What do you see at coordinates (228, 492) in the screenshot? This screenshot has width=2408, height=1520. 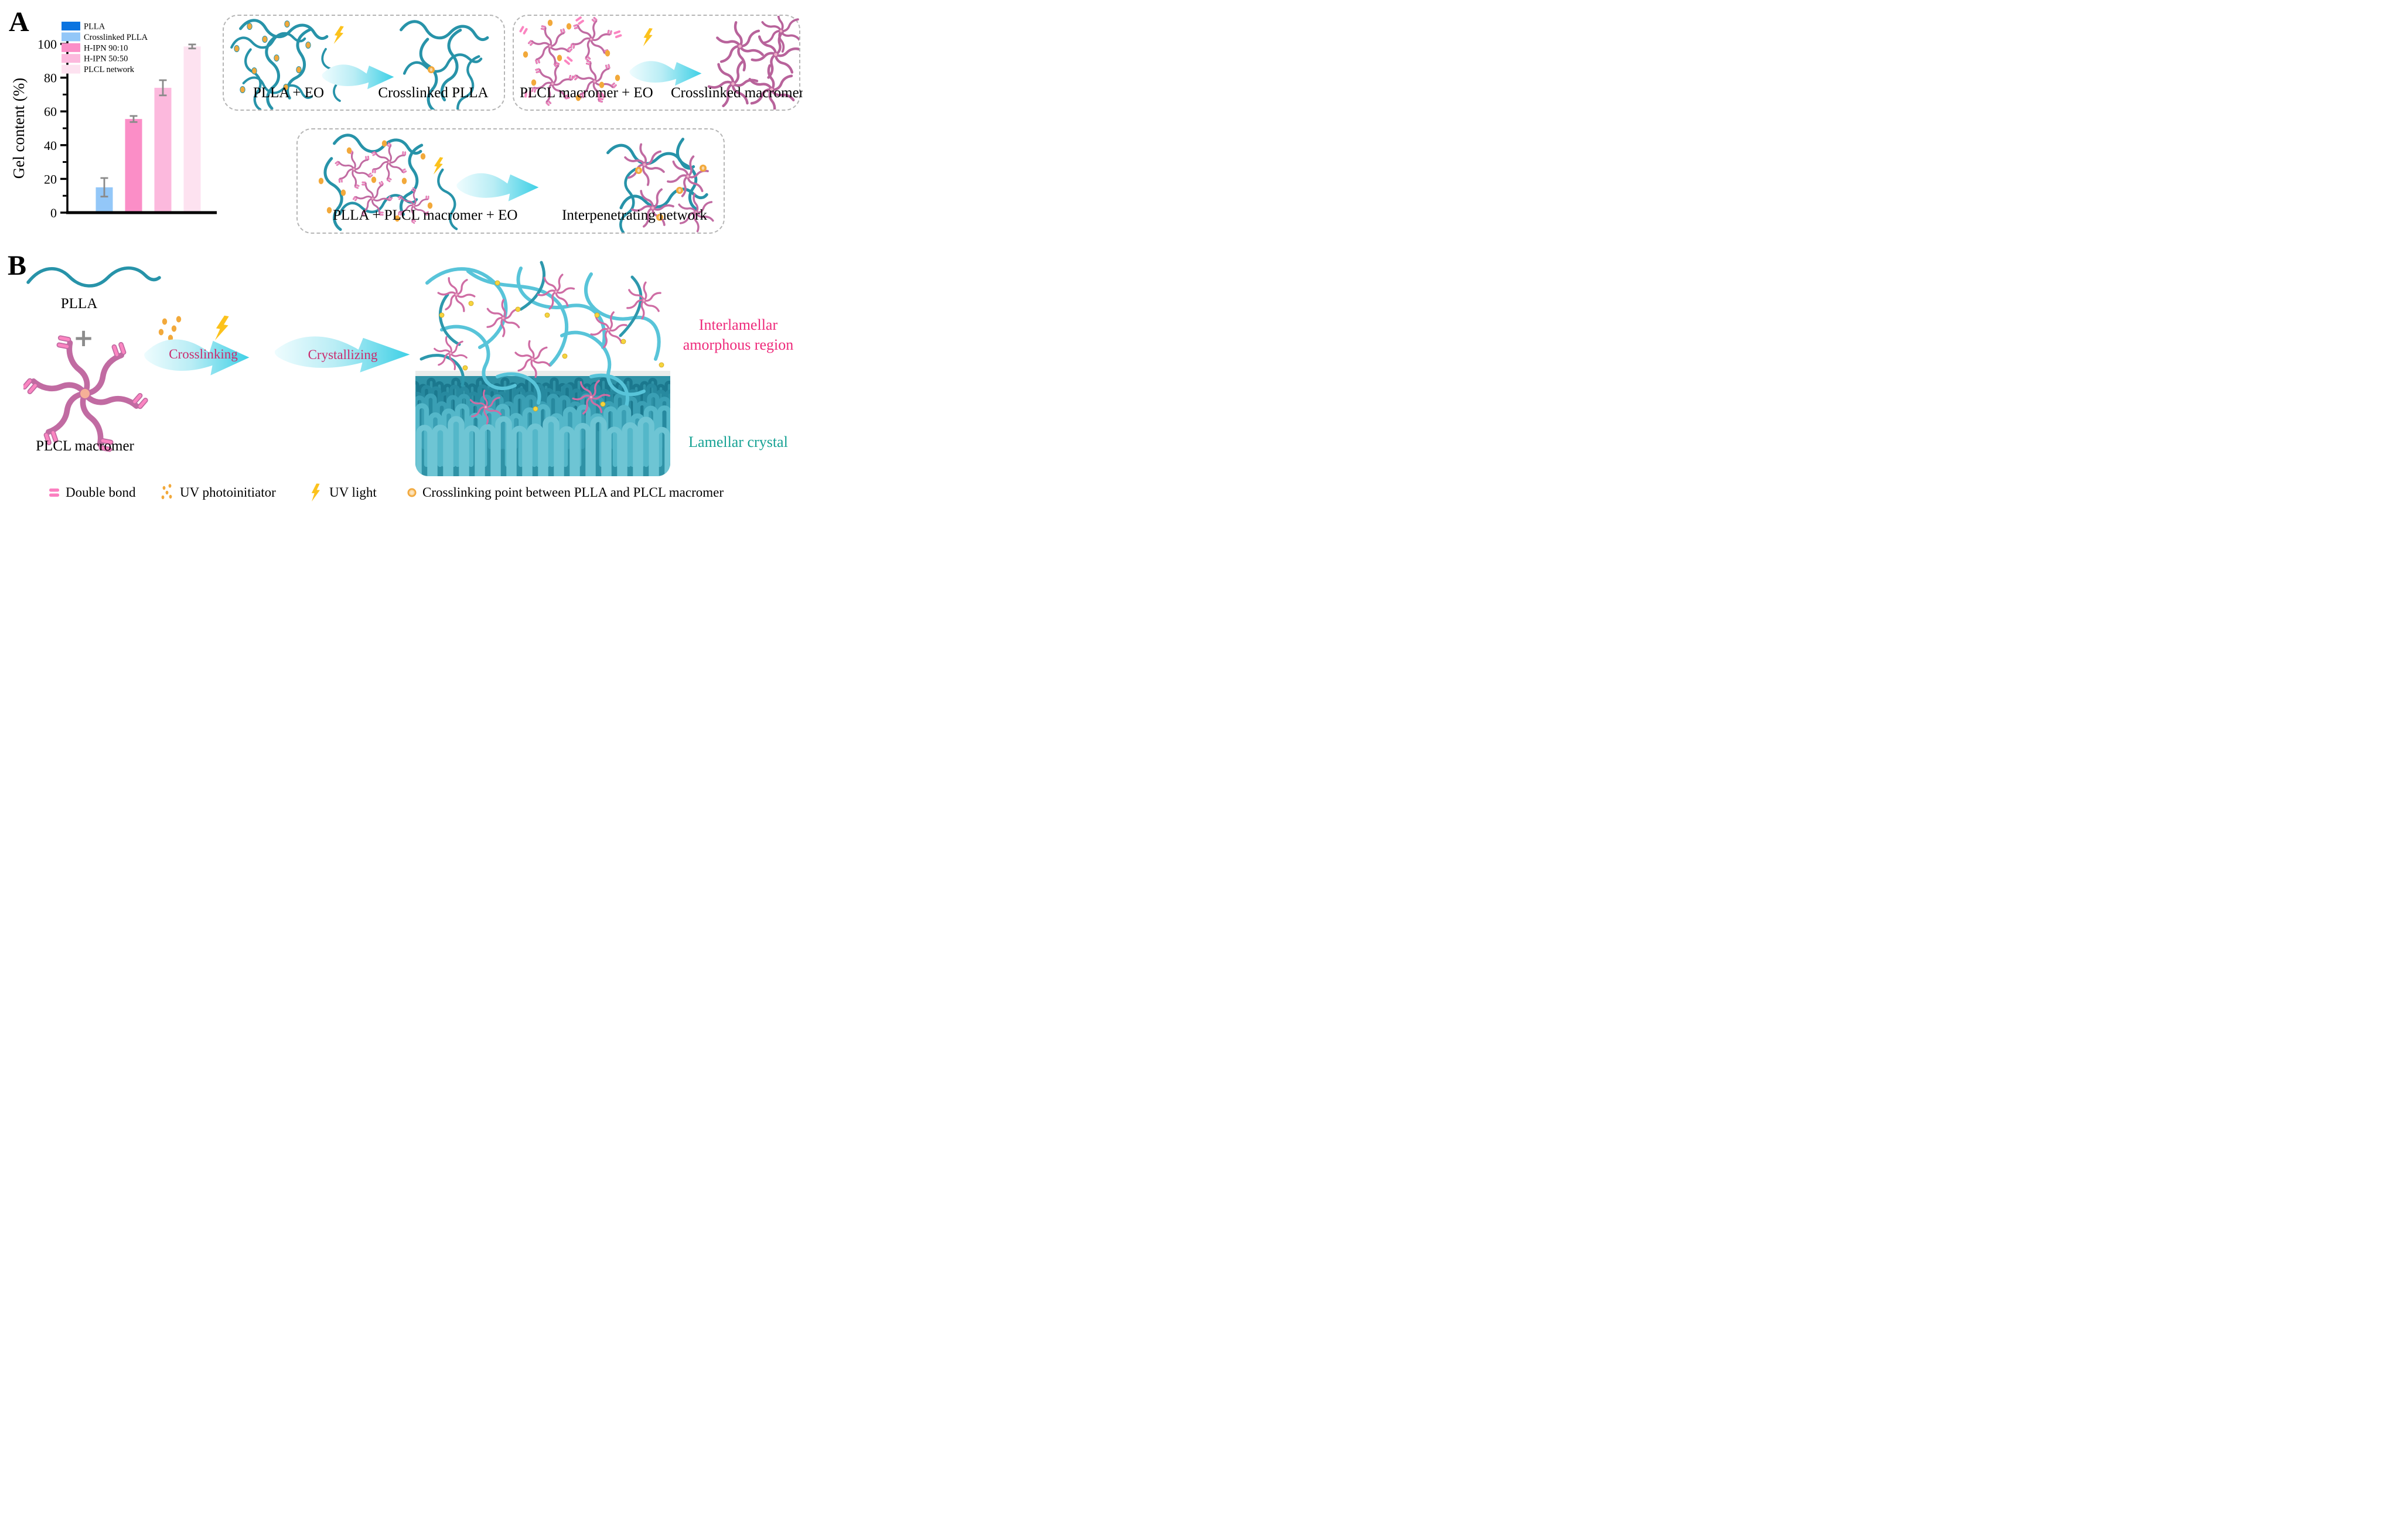 I see `legend-label: UV photoinitiator` at bounding box center [228, 492].